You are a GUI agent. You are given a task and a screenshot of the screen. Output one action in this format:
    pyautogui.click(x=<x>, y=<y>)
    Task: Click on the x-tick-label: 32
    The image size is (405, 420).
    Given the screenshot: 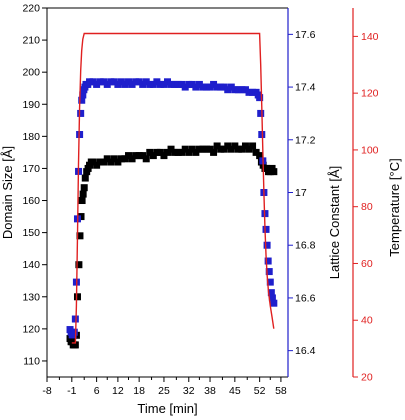 What is the action you would take?
    pyautogui.click(x=189, y=391)
    